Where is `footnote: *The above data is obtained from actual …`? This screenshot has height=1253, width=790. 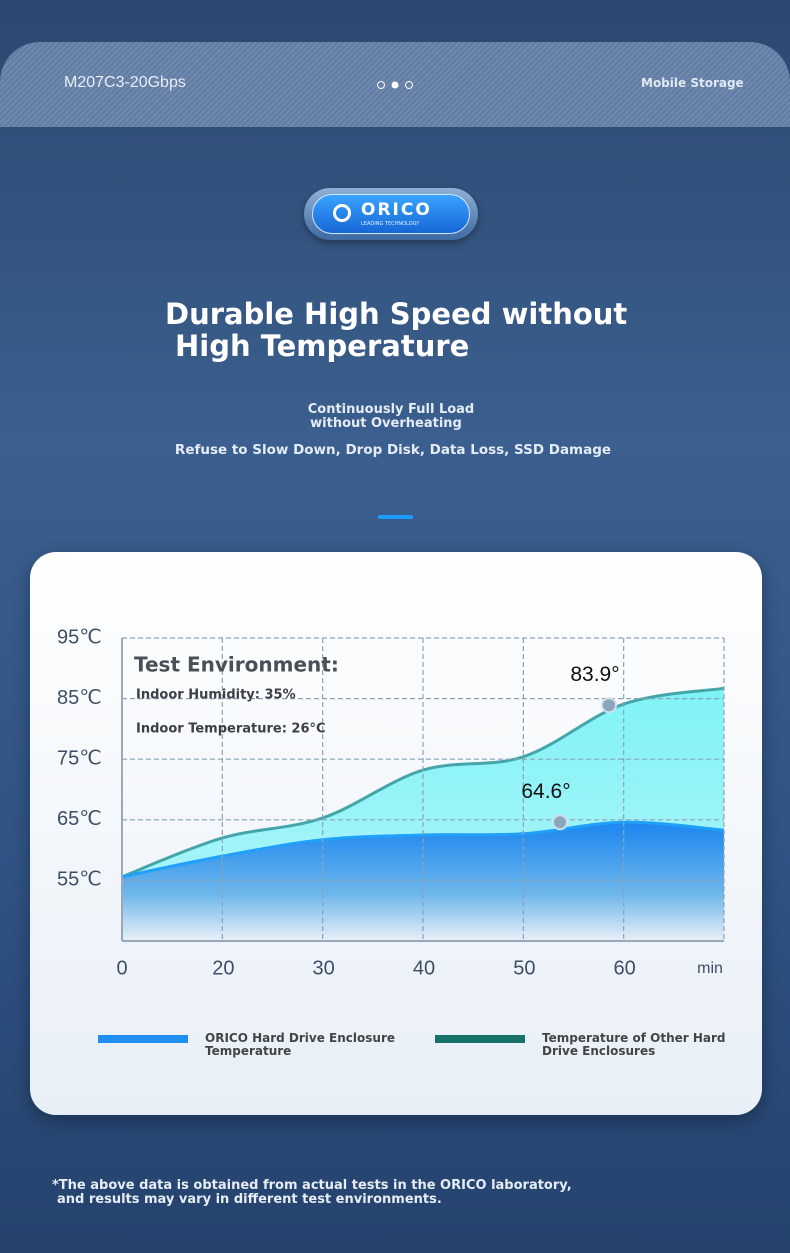 footnote: *The above data is obtained from actual … is located at coordinates (312, 1185).